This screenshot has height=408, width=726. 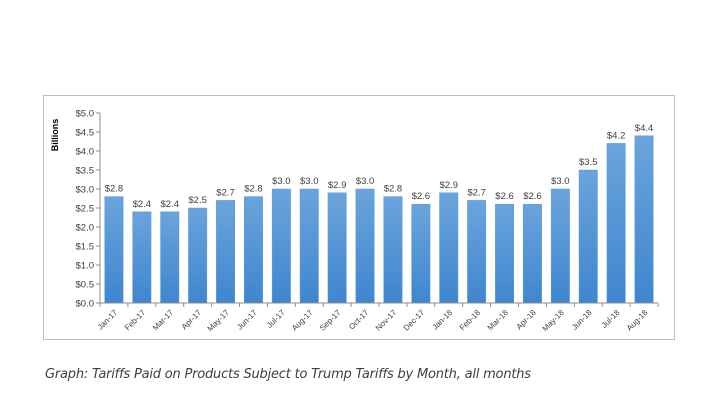 I want to click on y-tick-label: $1.0, so click(x=85, y=266).